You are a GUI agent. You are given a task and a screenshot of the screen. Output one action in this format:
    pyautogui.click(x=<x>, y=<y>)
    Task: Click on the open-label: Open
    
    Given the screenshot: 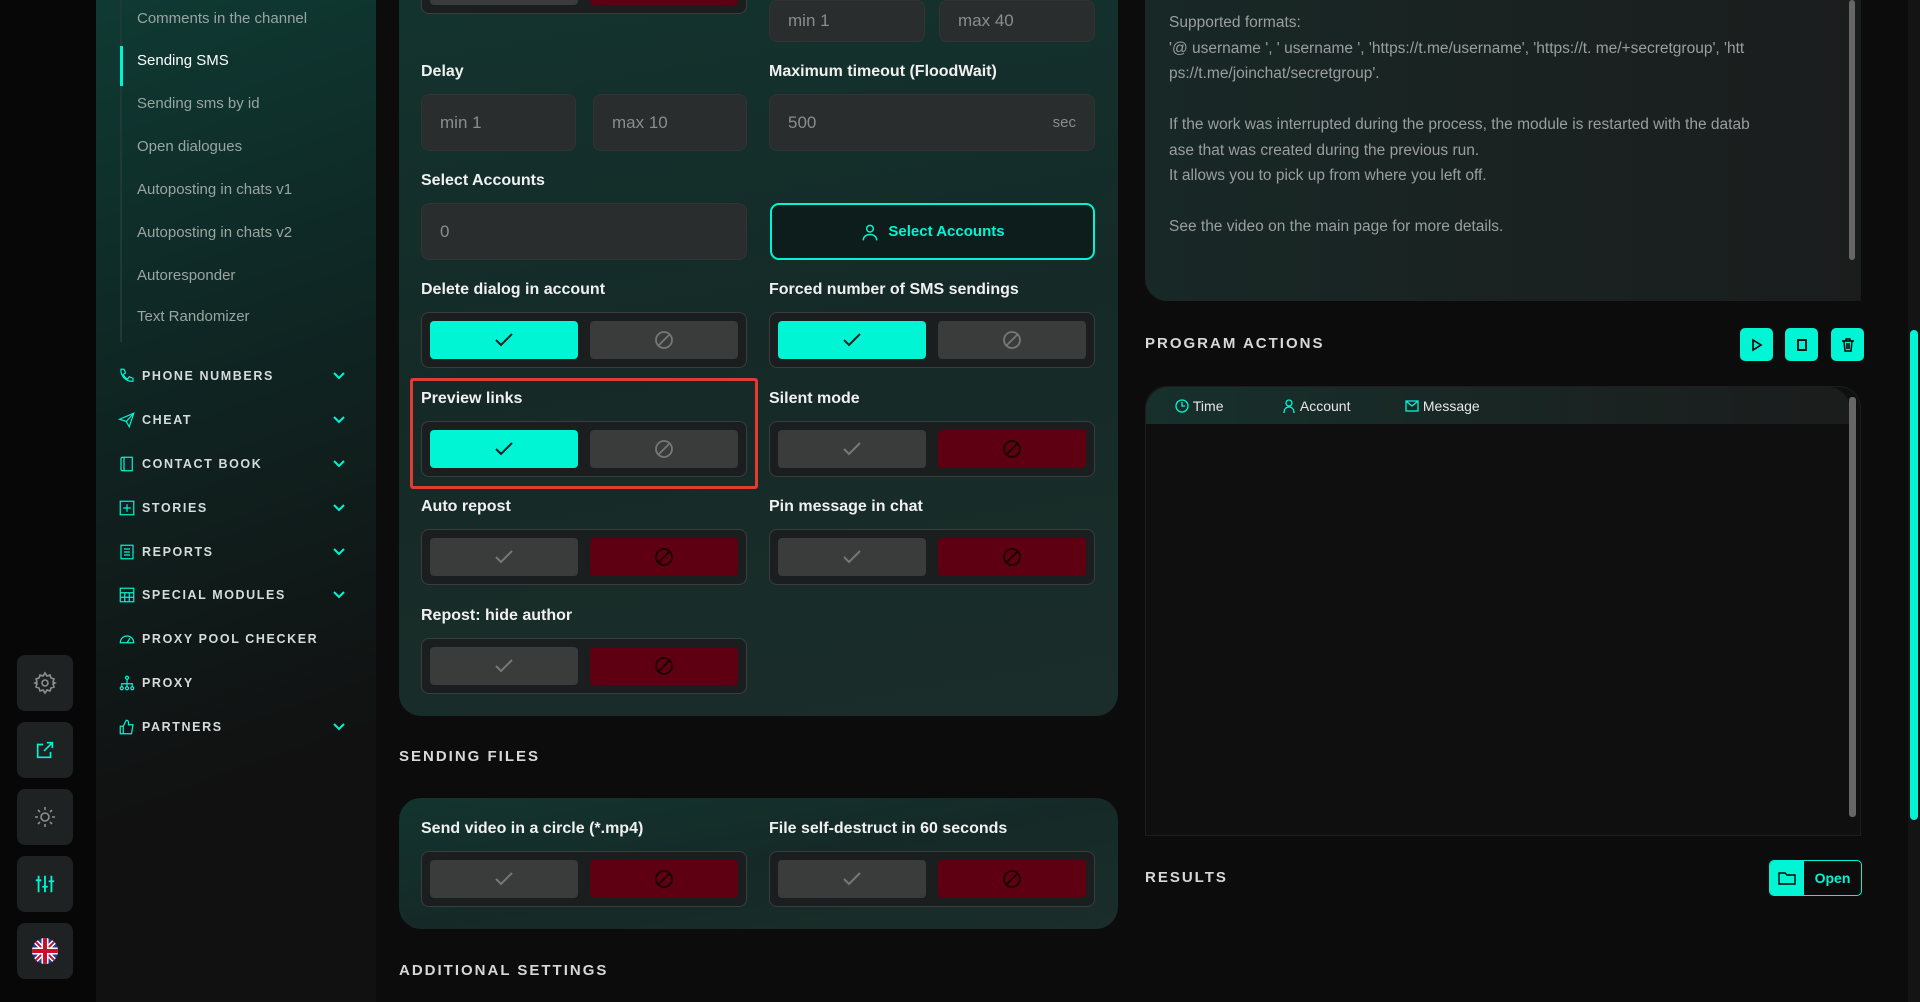 What is the action you would take?
    pyautogui.click(x=1832, y=878)
    